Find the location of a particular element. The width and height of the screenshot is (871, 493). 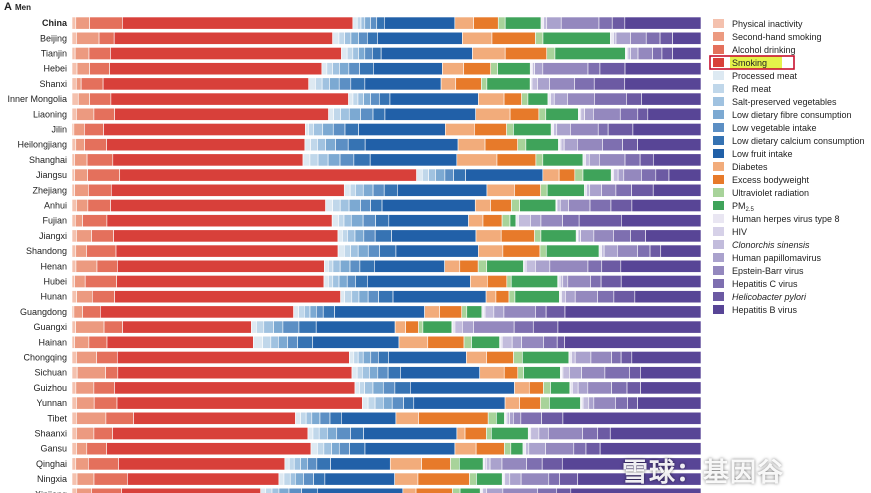

legend-item-diabetes: Diabetes is located at coordinates (740, 167).